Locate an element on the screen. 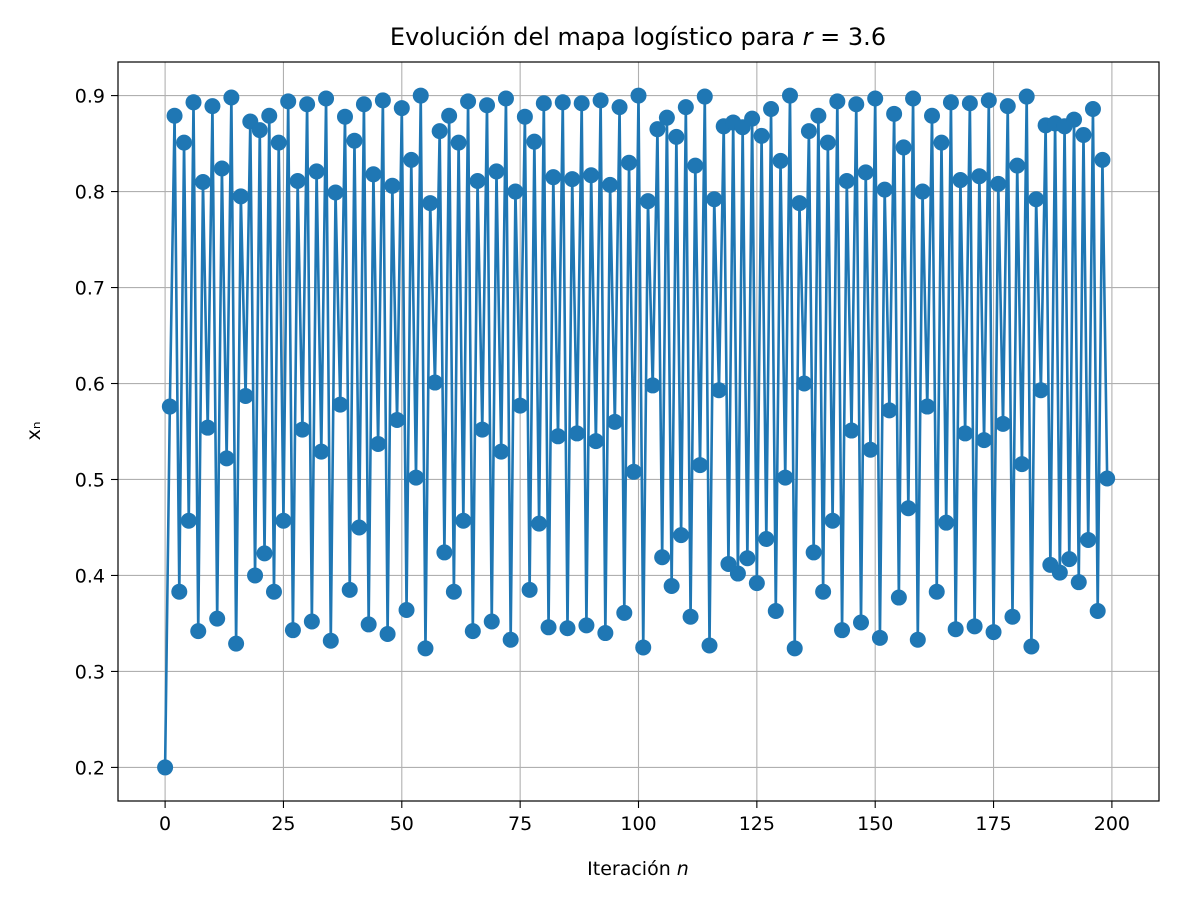  x-axis: 0 25 50 75 100 125 150 175 200 is located at coordinates (644, 818).